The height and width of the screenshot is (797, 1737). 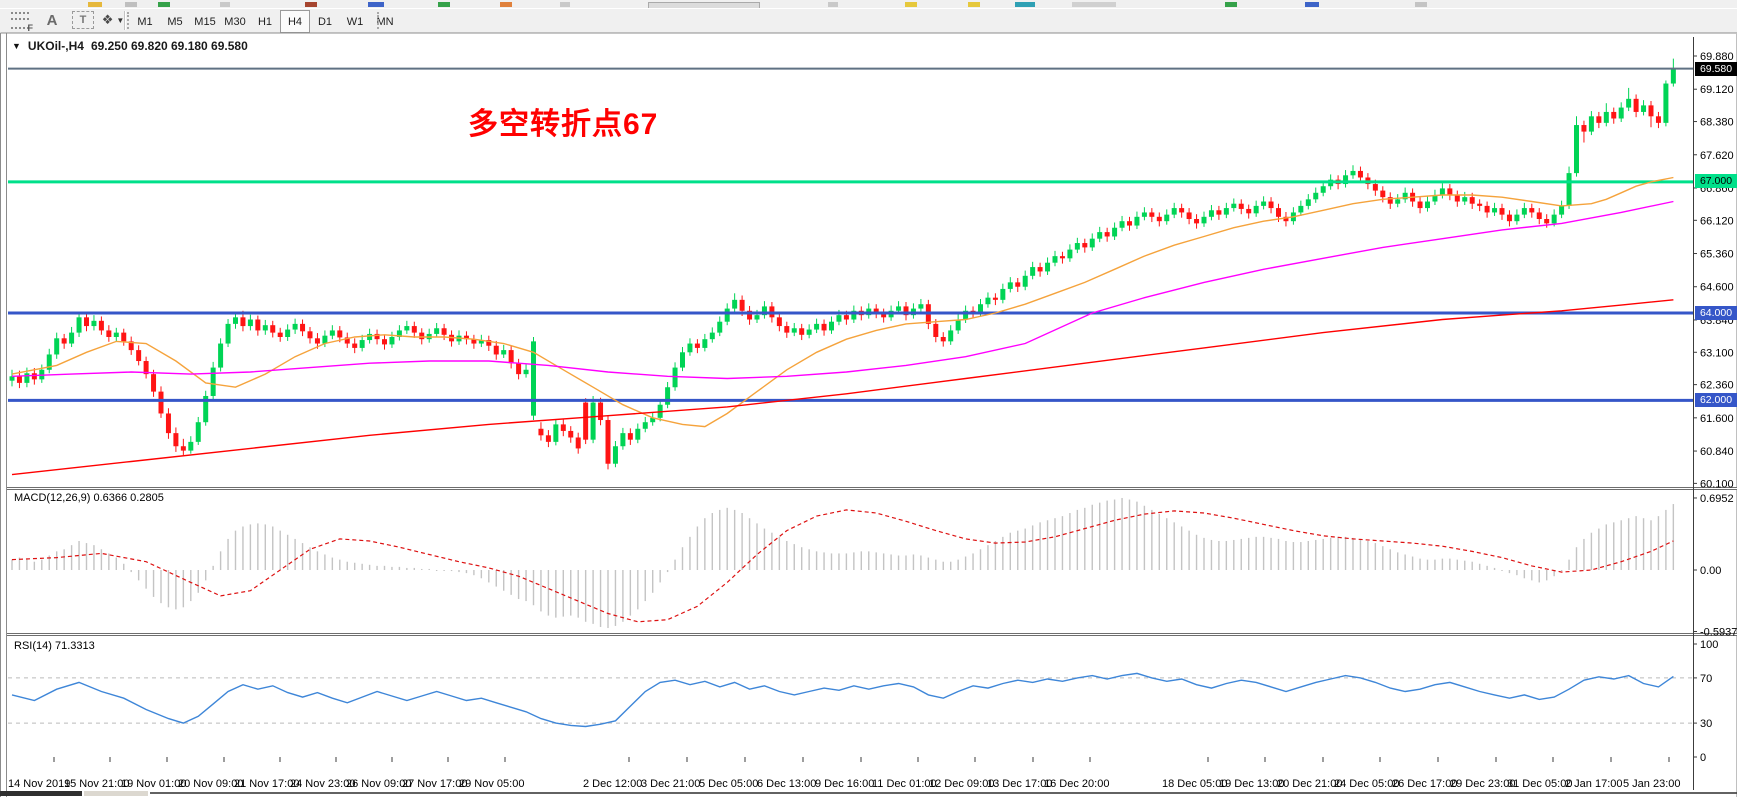 What do you see at coordinates (175, 21) in the screenshot?
I see `timeframe-button-m5: M5` at bounding box center [175, 21].